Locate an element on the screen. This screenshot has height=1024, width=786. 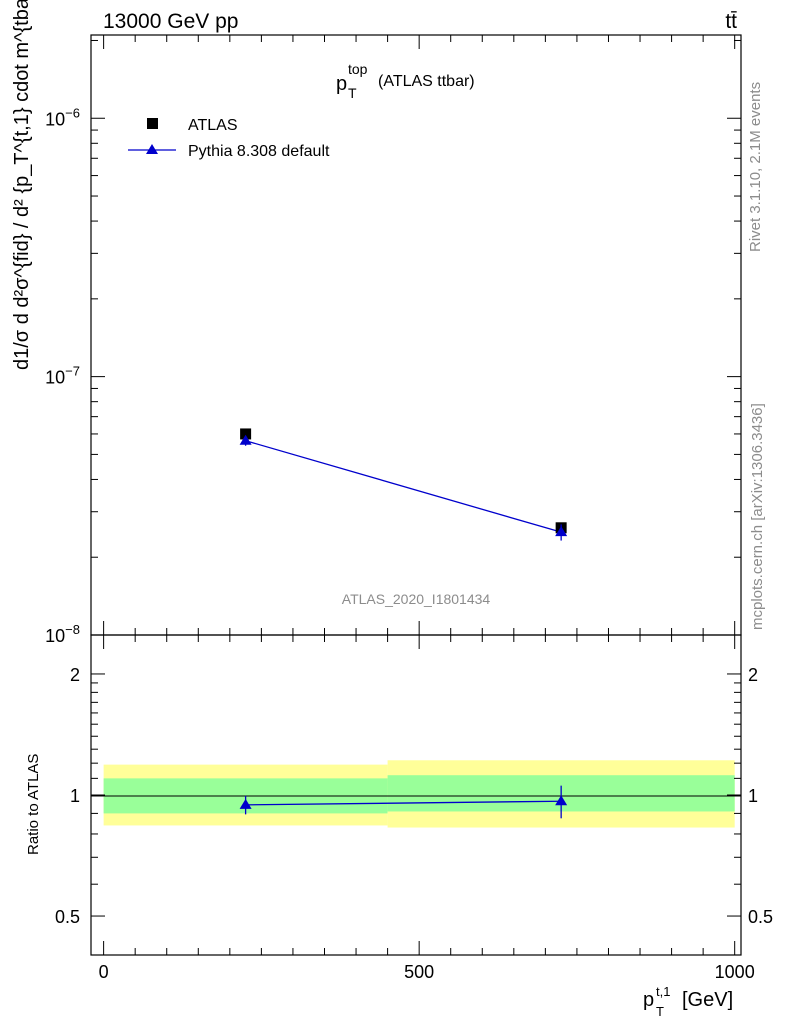
legend-pythia-label: Pythia 8.308 default is located at coordinates (259, 151).